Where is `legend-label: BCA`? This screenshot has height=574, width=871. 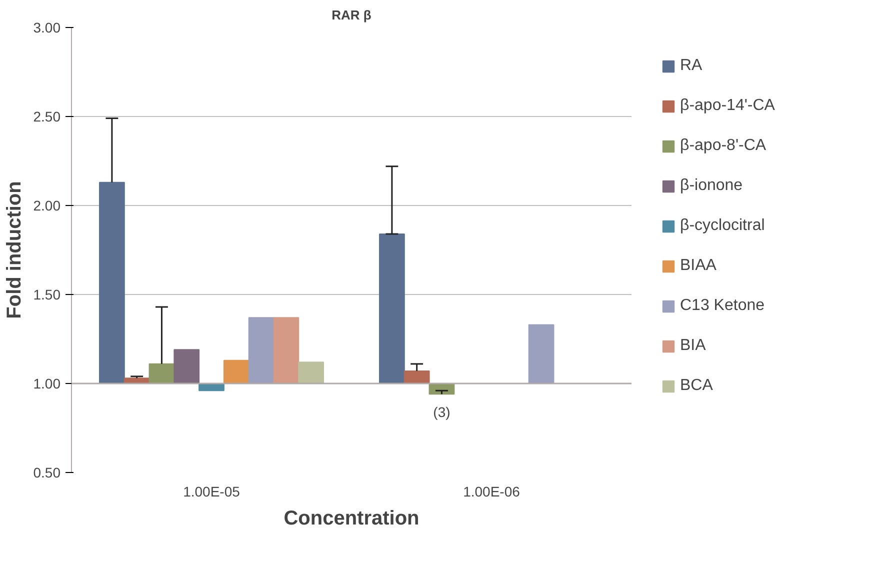 legend-label: BCA is located at coordinates (696, 386).